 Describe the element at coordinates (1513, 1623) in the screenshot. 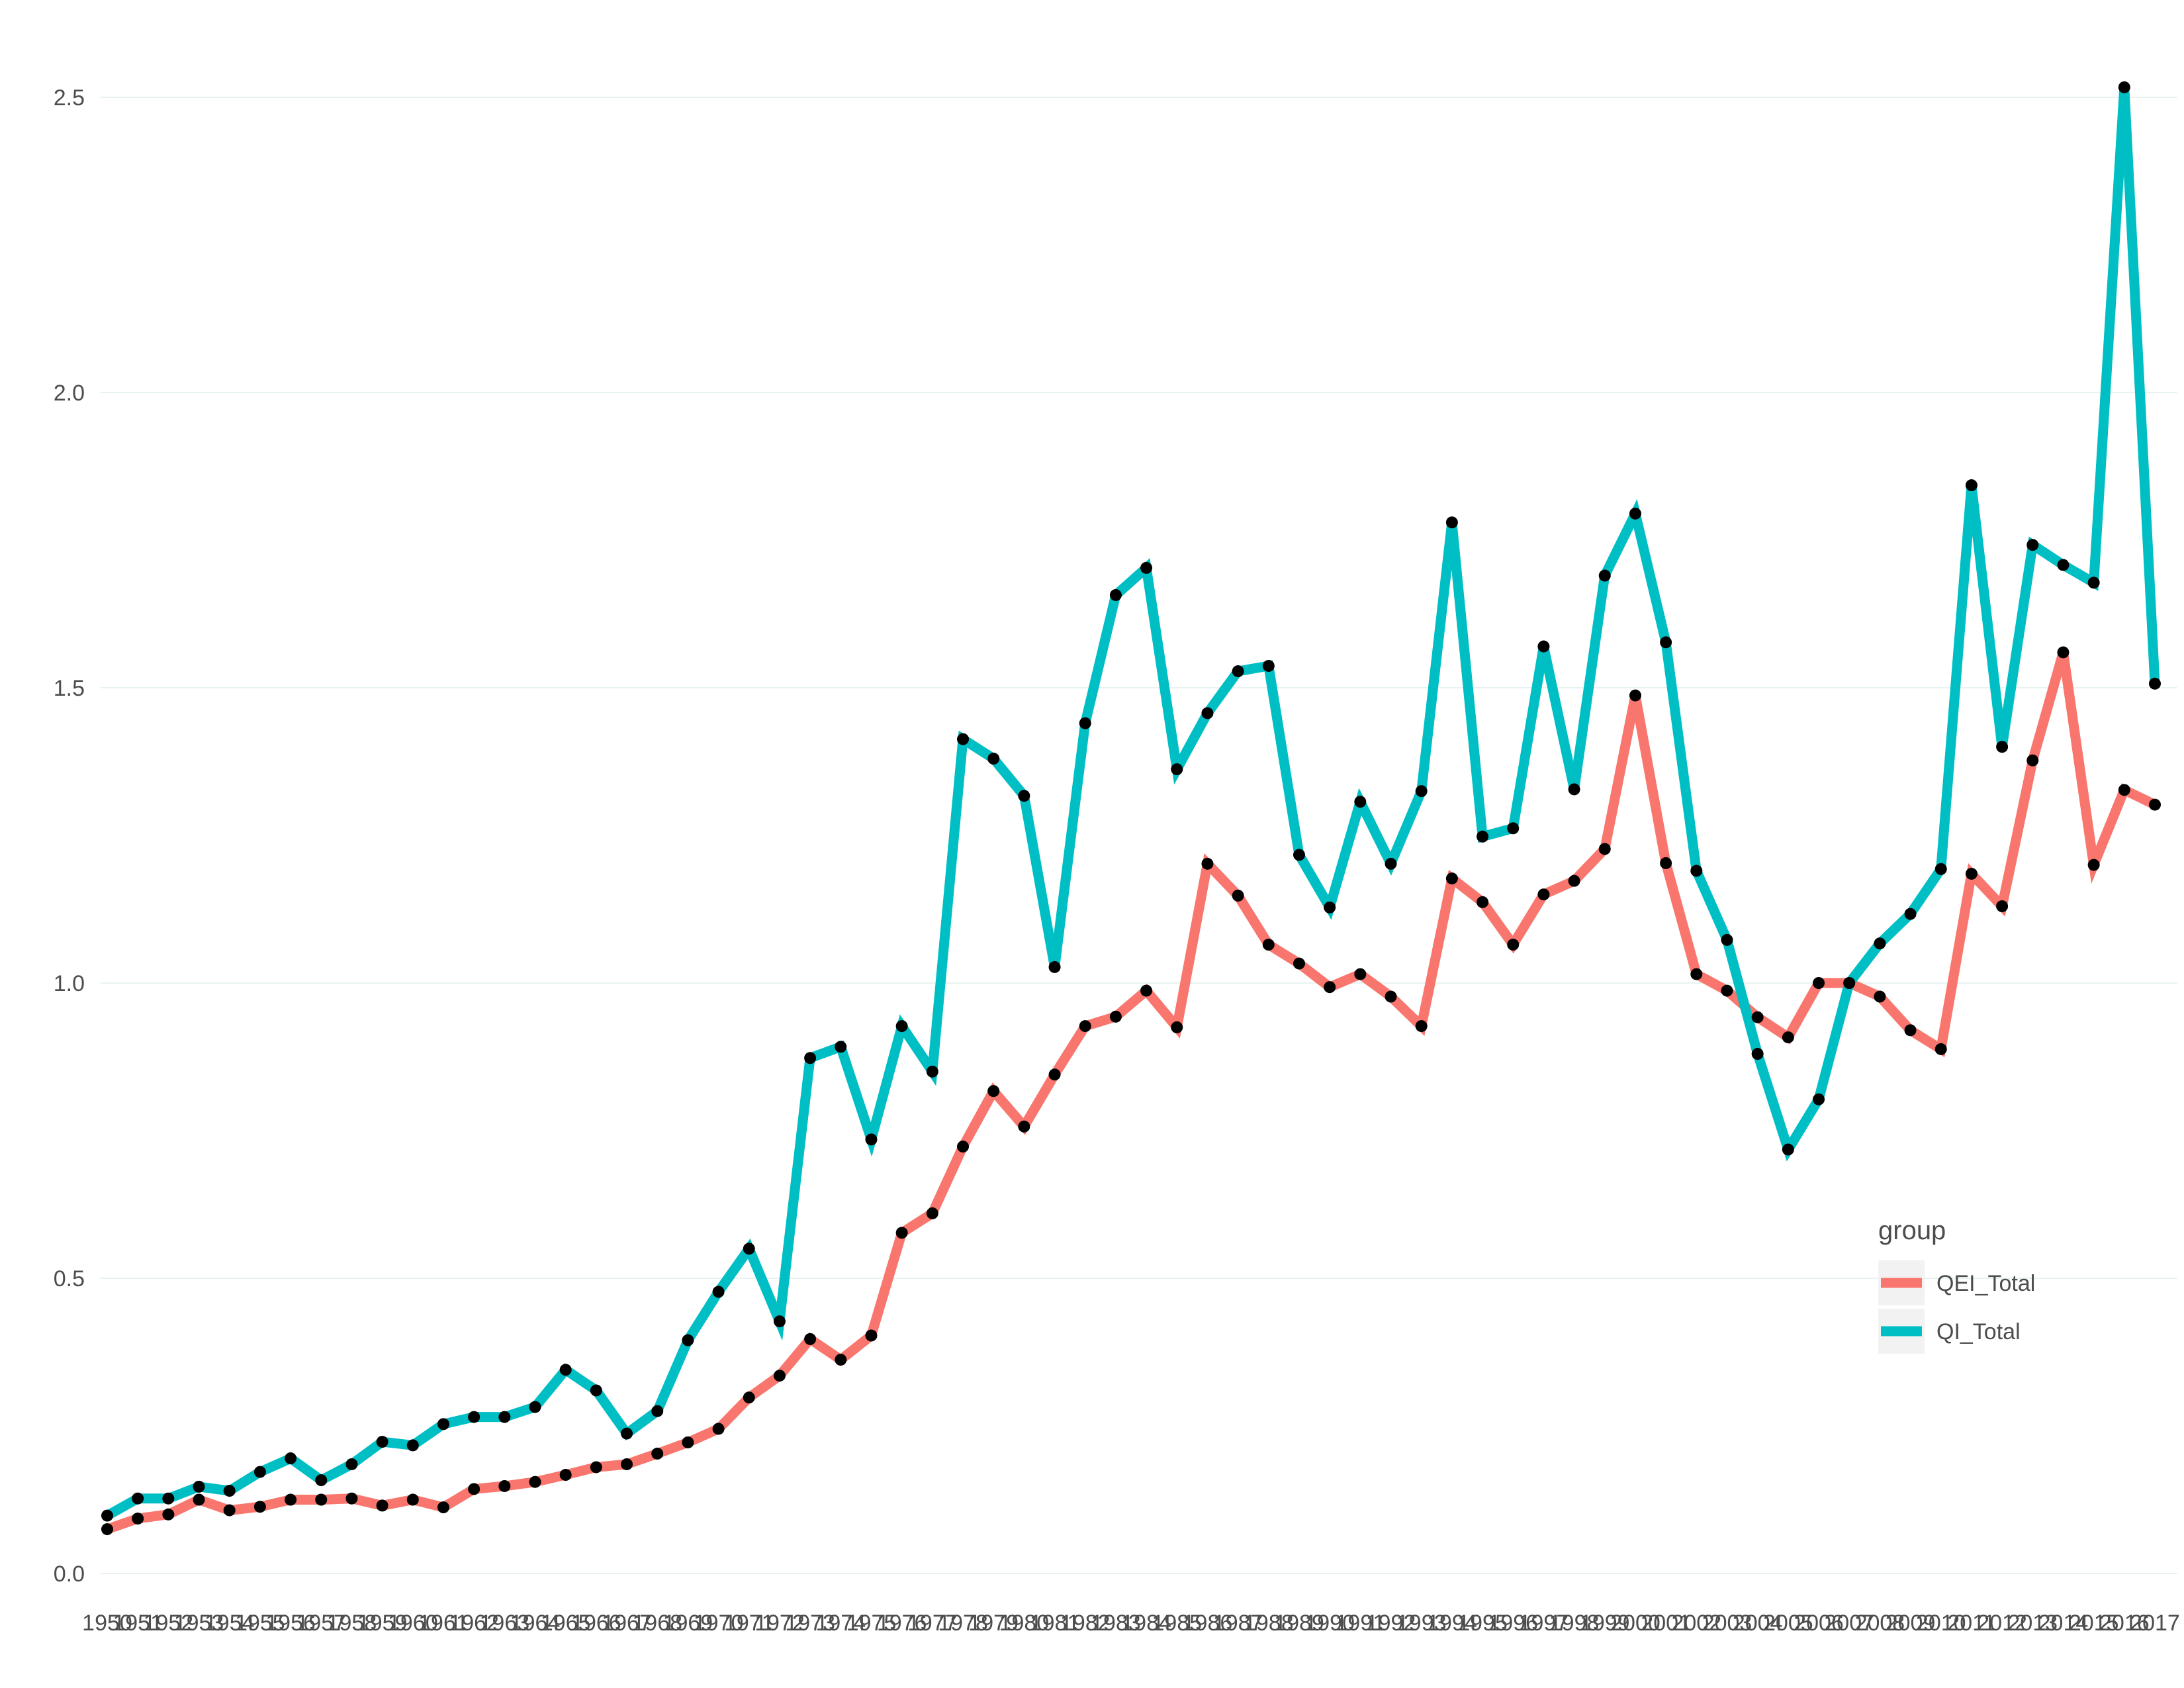

I see `x-tick-label: 1996` at that location.